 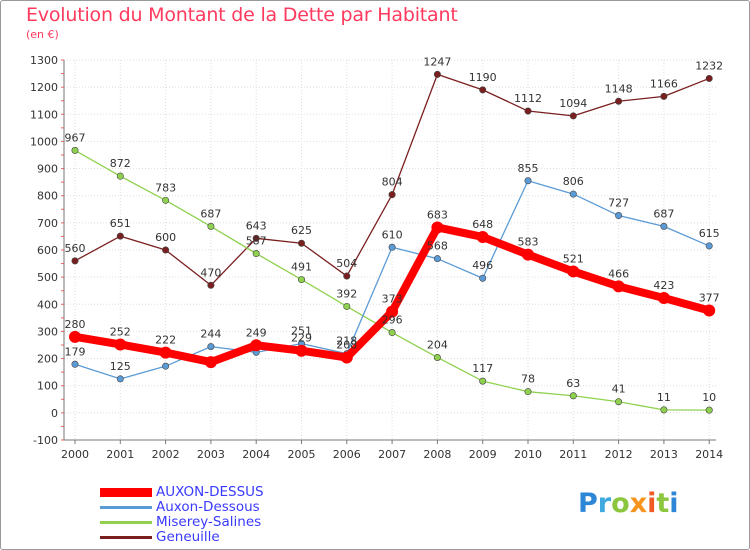 What do you see at coordinates (483, 454) in the screenshot?
I see `x-tick-label: 2009` at bounding box center [483, 454].